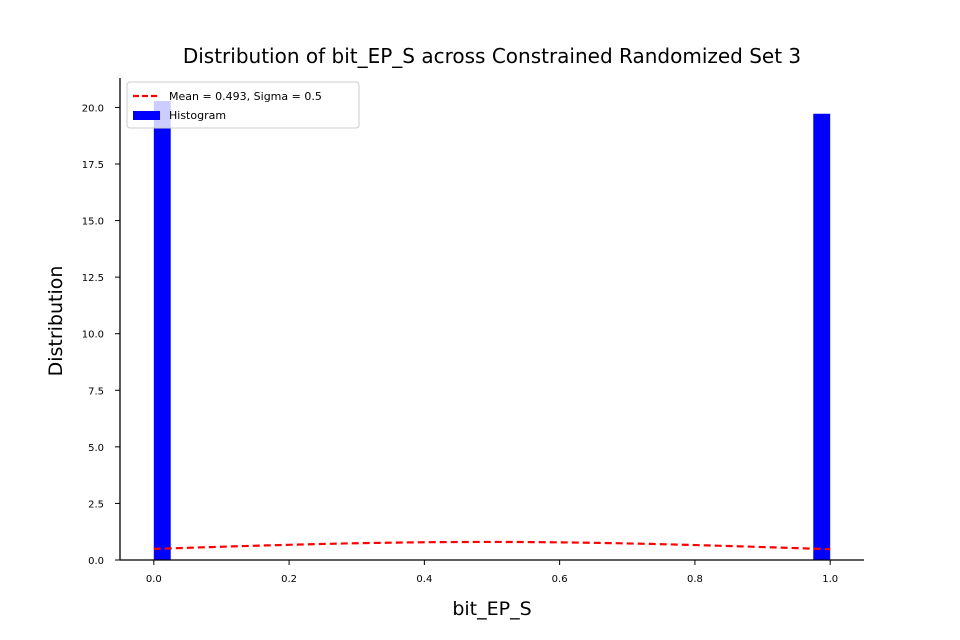 The width and height of the screenshot is (960, 640). What do you see at coordinates (830, 579) in the screenshot?
I see `x-tick-label: 1.0` at bounding box center [830, 579].